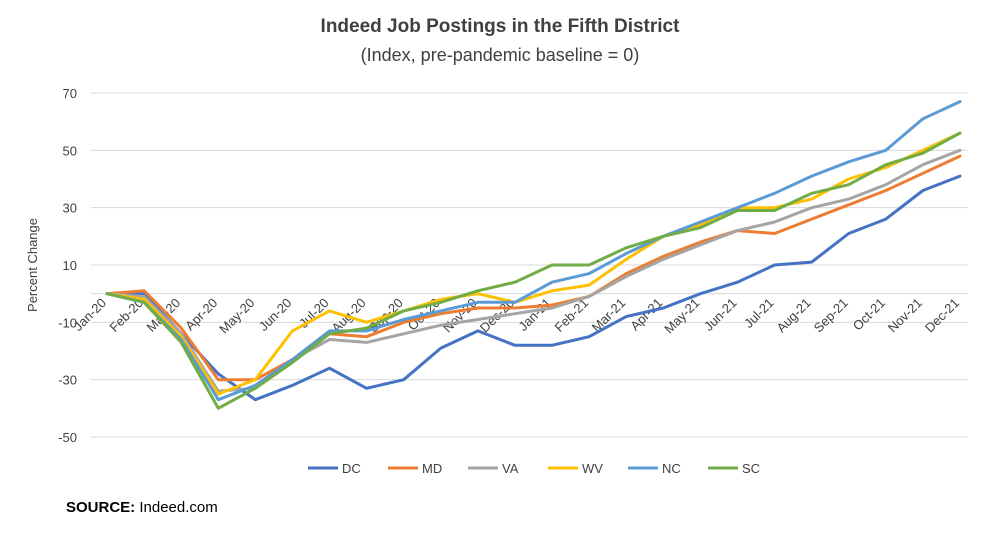 The image size is (1000, 536). I want to click on legend-label-dc: DC, so click(351, 468).